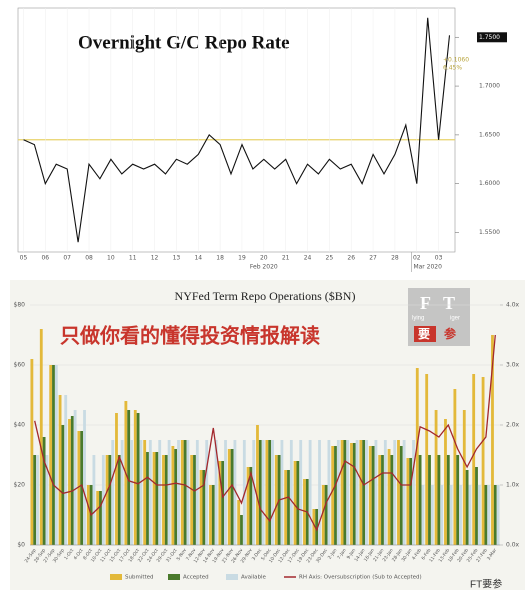  I want to click on logo-t: T, so click(449, 303).